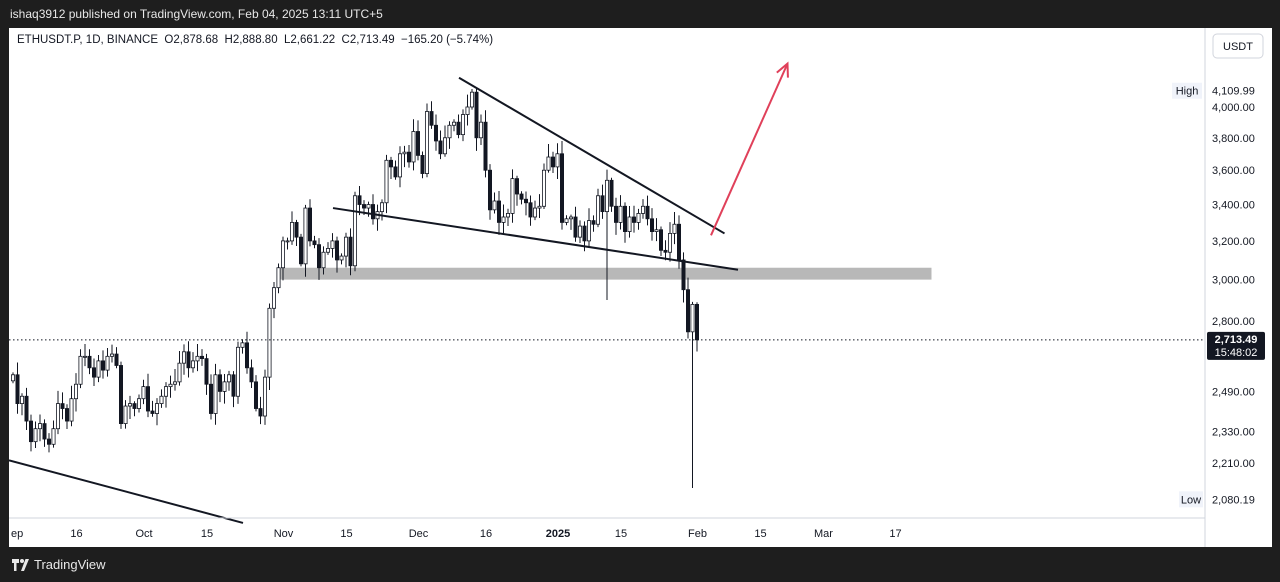 This screenshot has width=1280, height=582. I want to click on legend-low: L2,661.22, so click(309, 40).